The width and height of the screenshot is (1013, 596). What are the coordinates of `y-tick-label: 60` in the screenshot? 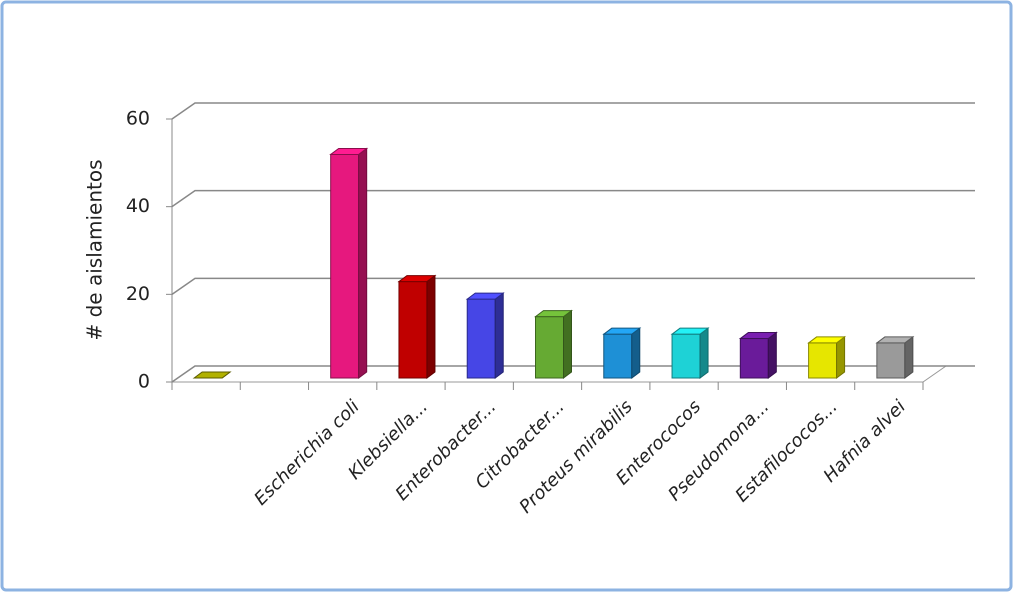 It's located at (138, 119).